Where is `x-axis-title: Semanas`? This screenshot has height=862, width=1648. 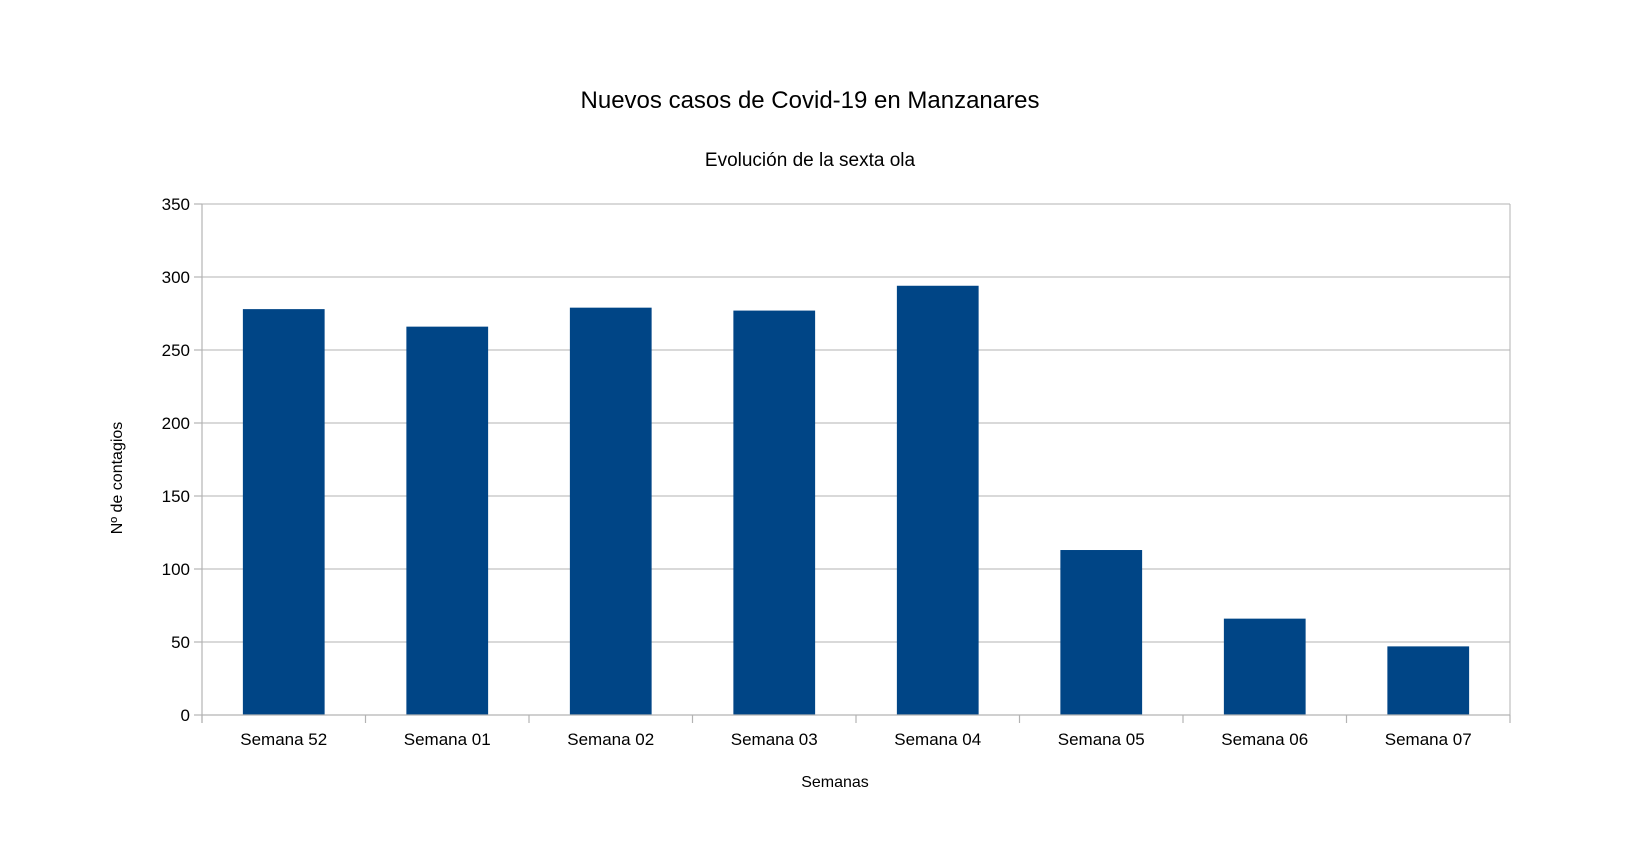 x-axis-title: Semanas is located at coordinates (835, 782).